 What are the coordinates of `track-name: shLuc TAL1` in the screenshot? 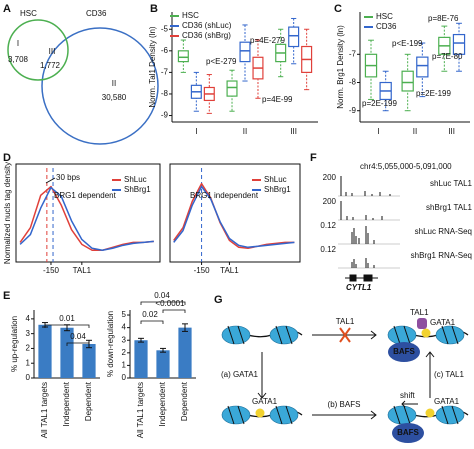 It's located at (451, 183).